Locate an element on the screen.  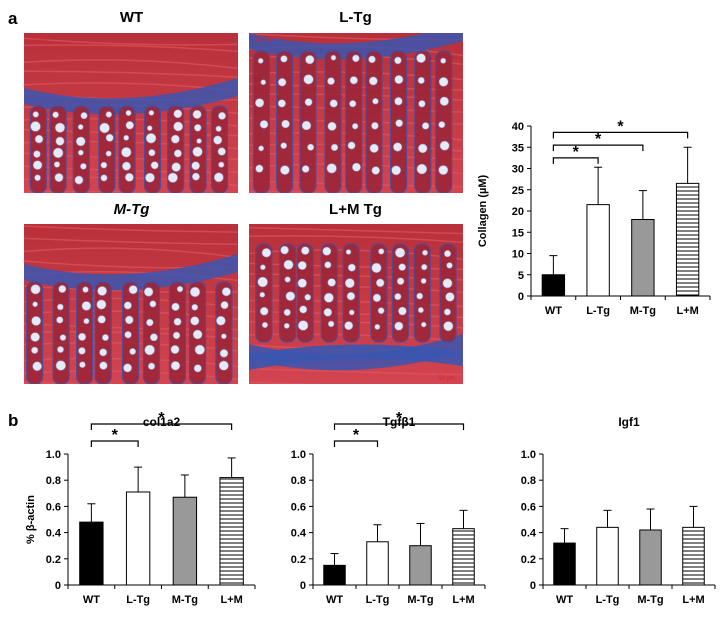
y-tick-label: 25 is located at coordinates (518, 191).